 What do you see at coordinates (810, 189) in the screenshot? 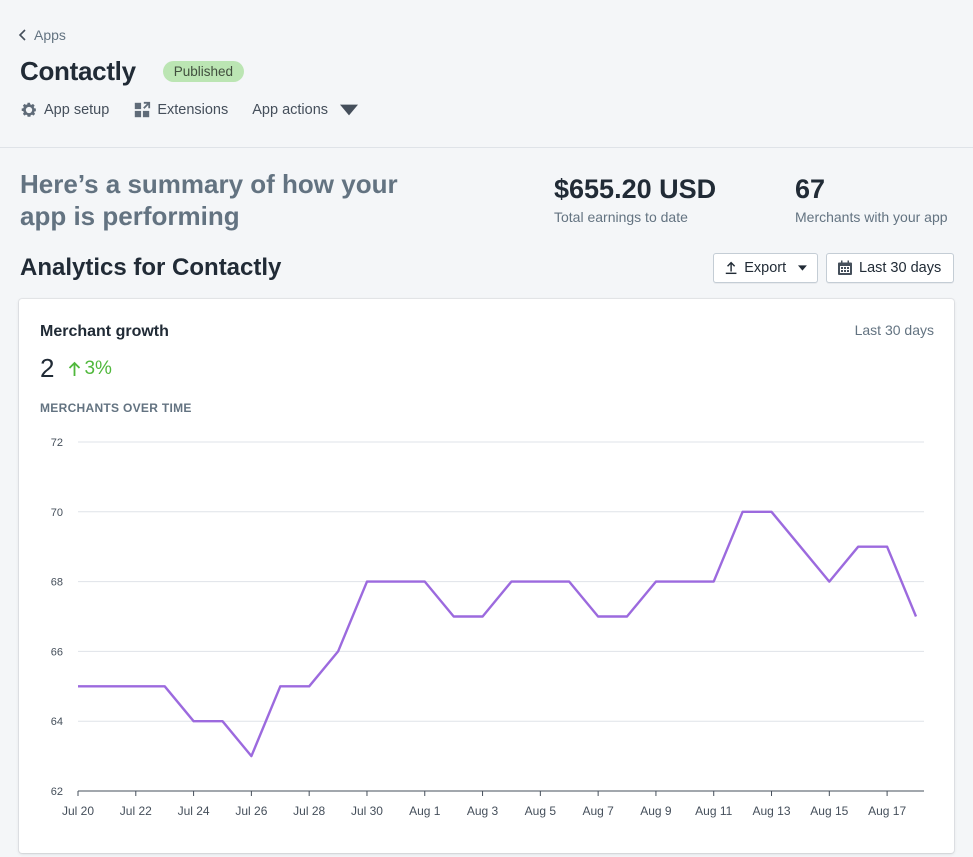
I see `merchants-value: 67` at bounding box center [810, 189].